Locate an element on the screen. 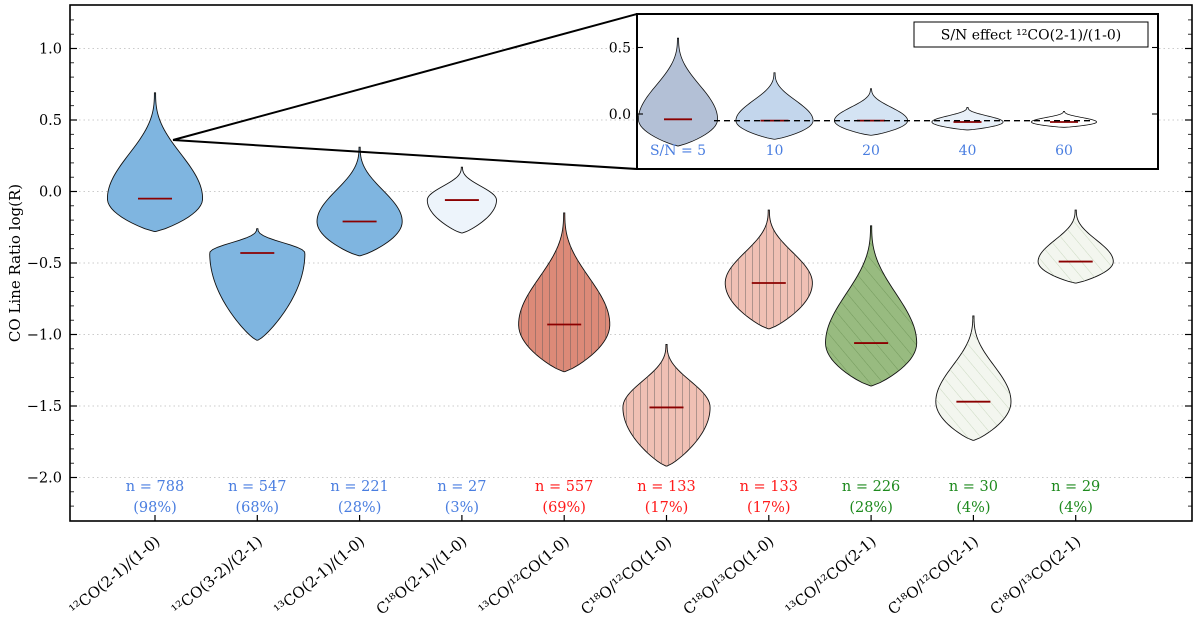 This screenshot has width=1200, height=632. y-tick-label: −2.0 is located at coordinates (44, 479).